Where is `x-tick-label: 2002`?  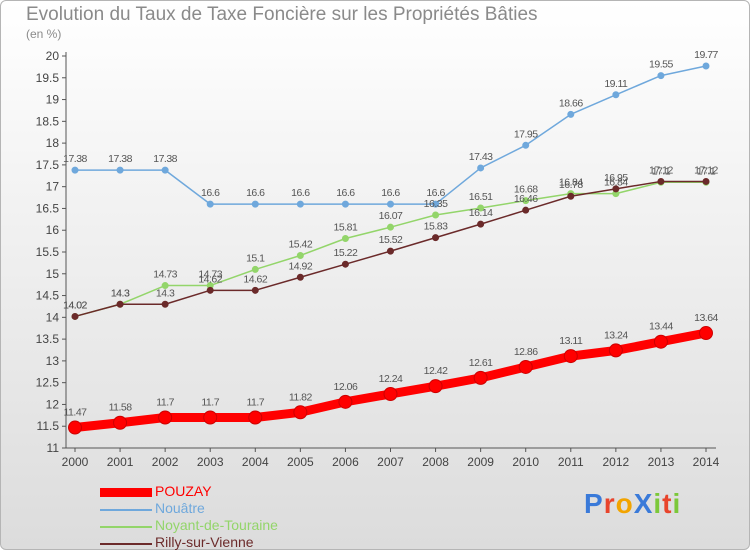 x-tick-label: 2002 is located at coordinates (165, 462).